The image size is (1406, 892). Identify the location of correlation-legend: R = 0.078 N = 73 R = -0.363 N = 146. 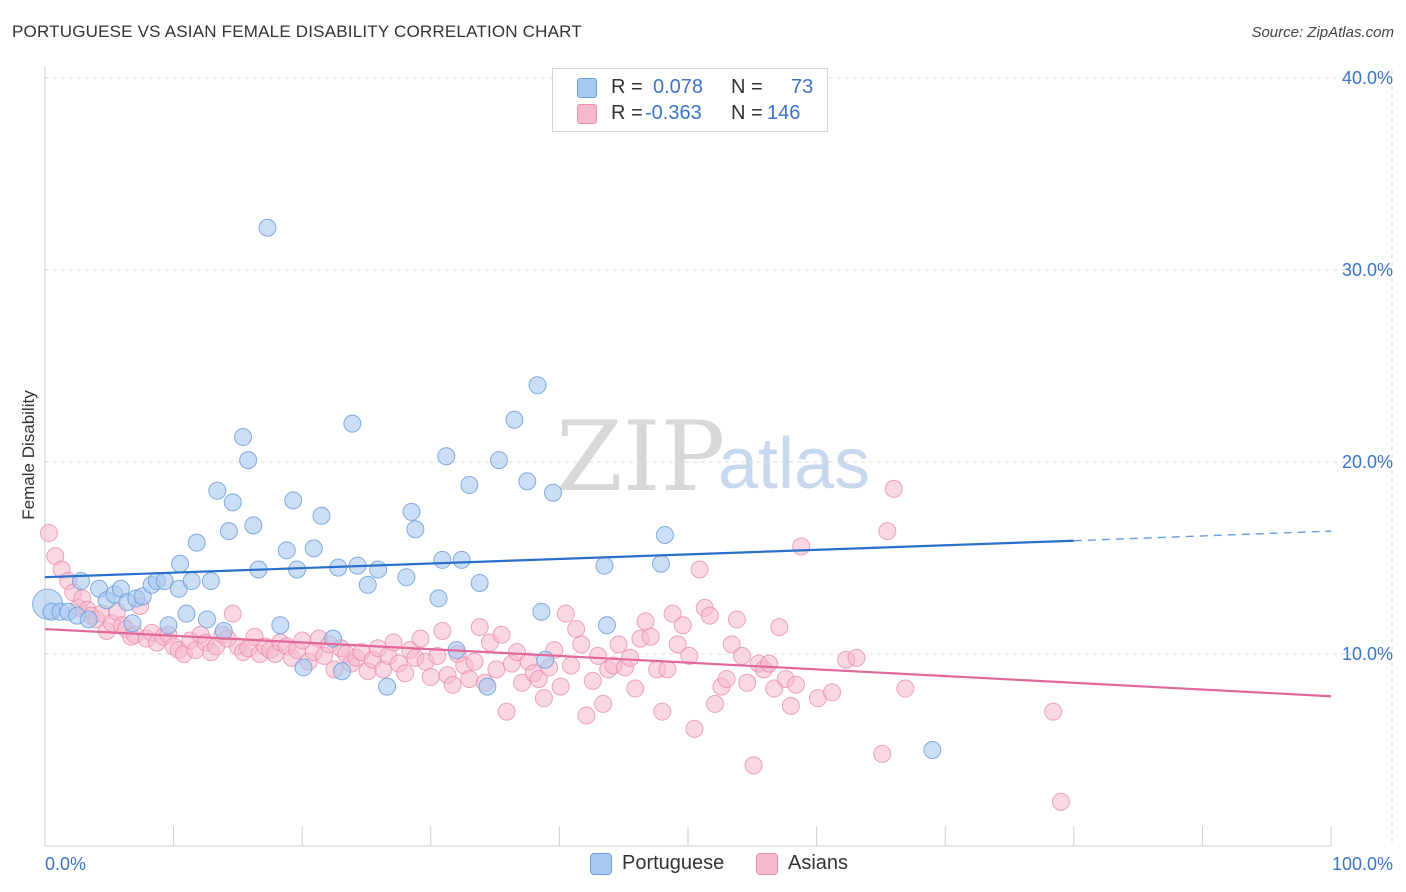
(690, 100).